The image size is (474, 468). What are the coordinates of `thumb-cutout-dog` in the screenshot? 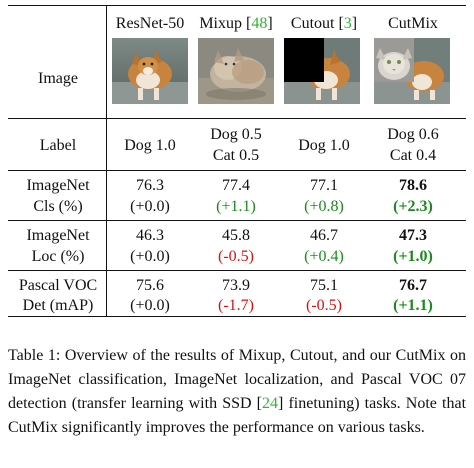 It's located at (322, 71).